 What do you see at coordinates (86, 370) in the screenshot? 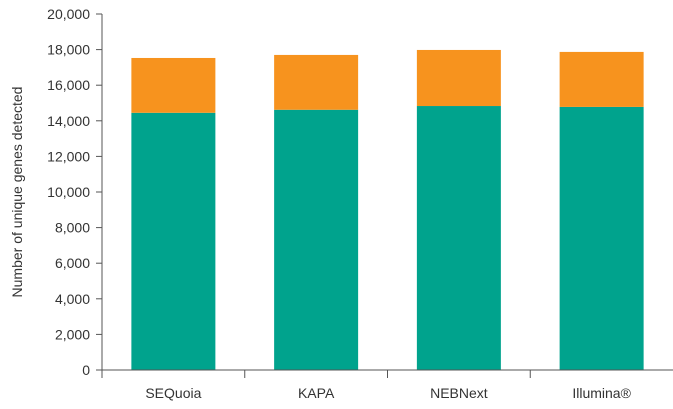
I see `y-tick-label: 0` at bounding box center [86, 370].